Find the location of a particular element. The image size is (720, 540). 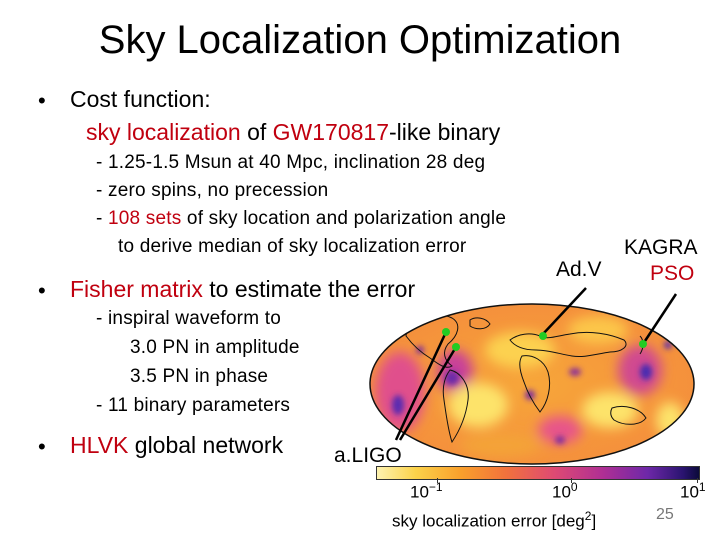

slide-title: Sky Localization Optimization is located at coordinates (360, 40).